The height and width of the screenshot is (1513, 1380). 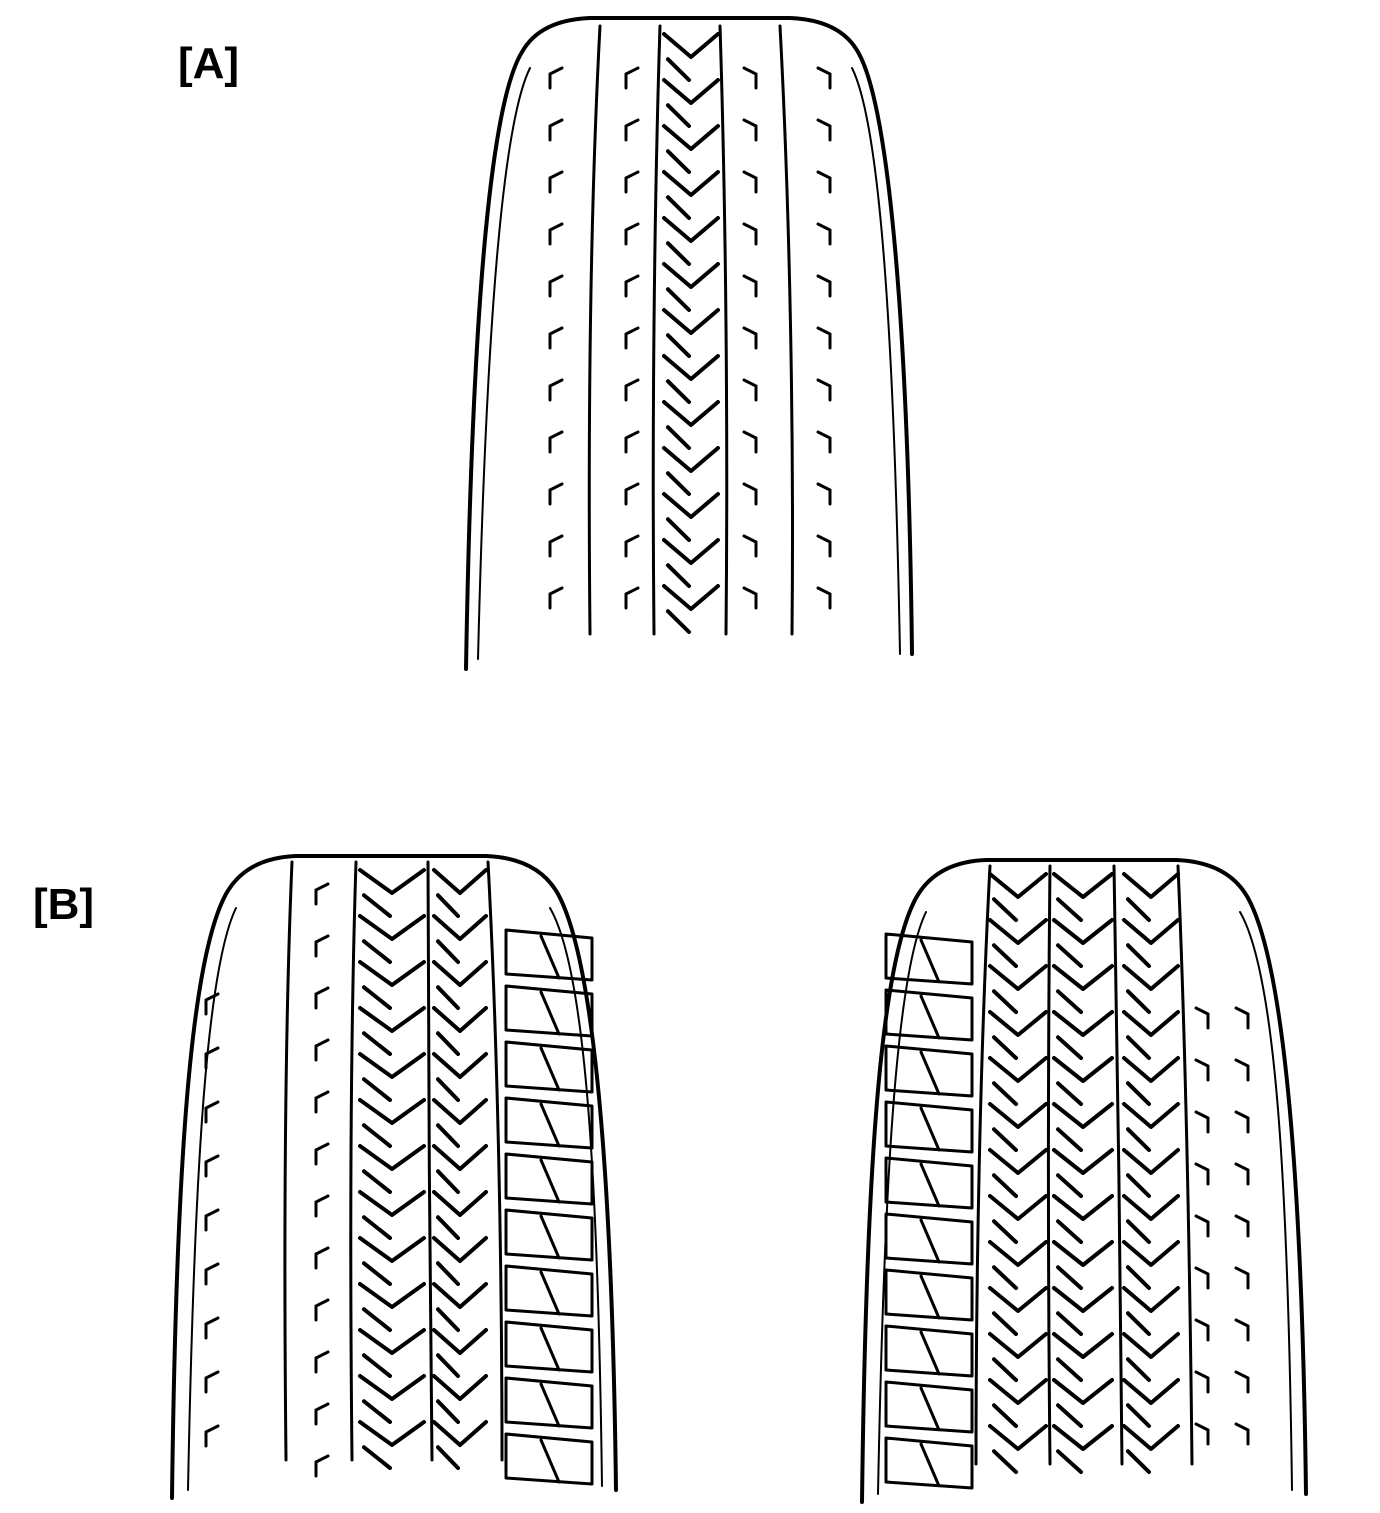 I want to click on tire-b-right-shoulder-blocks, so click(x=929, y=1211).